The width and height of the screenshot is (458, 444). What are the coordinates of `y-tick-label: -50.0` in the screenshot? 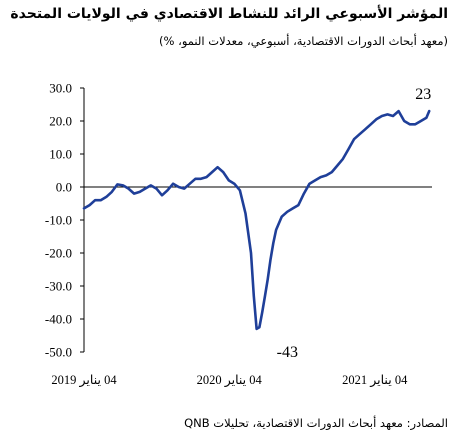 It's located at (58, 352).